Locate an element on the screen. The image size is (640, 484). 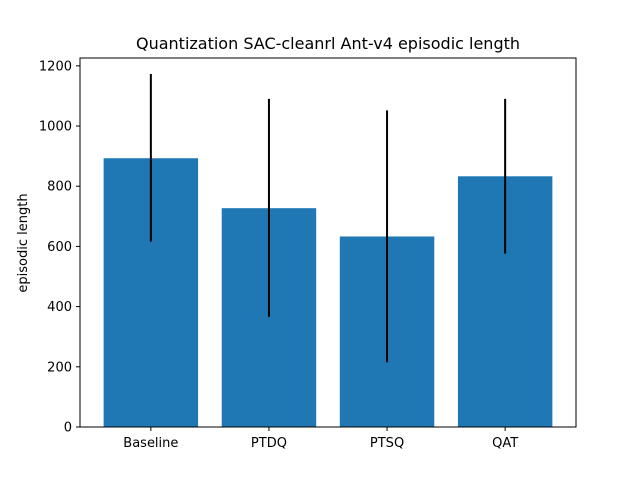
x-axis: Baseline PTDQ PTSQ QAT is located at coordinates (320, 439).